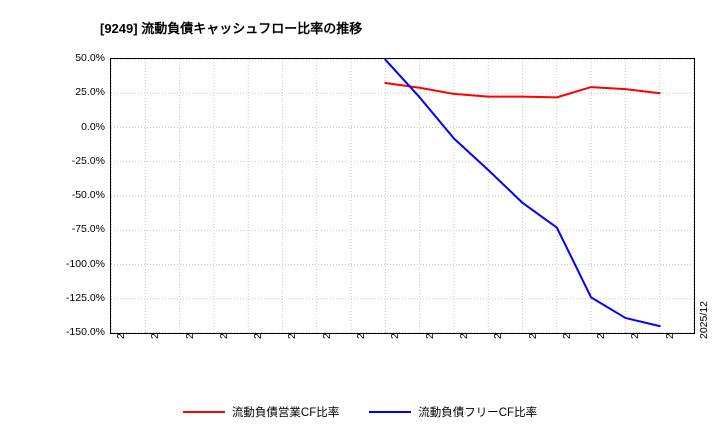  I want to click on legend-item: 流動負債営業CF比率, so click(261, 412).